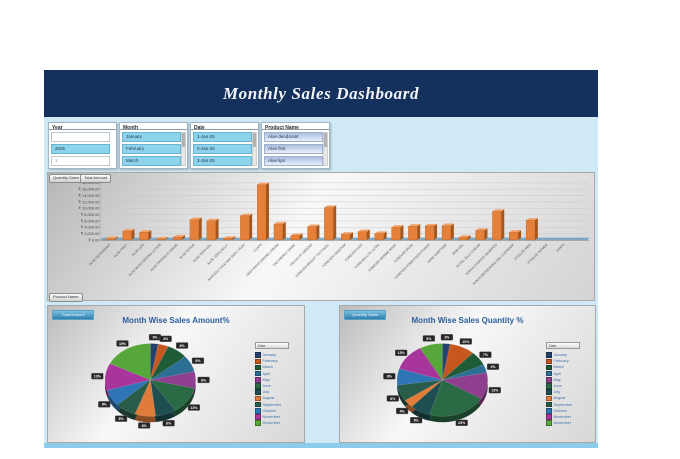  Describe the element at coordinates (293, 149) in the screenshot. I see `slicer-product-item-aloe-first: Aloe first` at that location.